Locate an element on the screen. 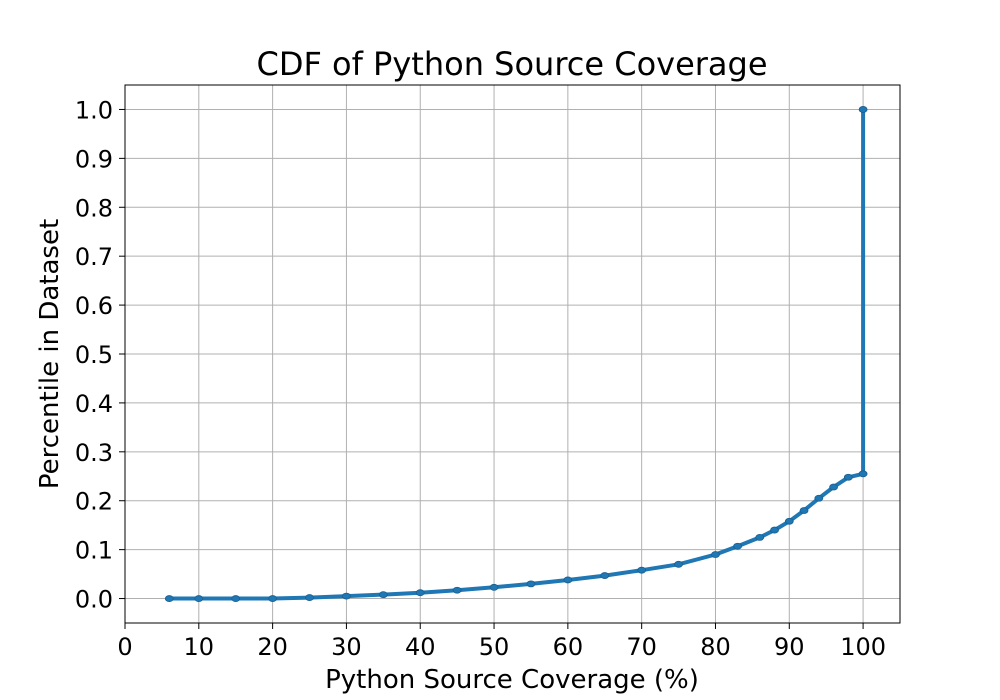  x-tick-label: 10 is located at coordinates (199, 647).